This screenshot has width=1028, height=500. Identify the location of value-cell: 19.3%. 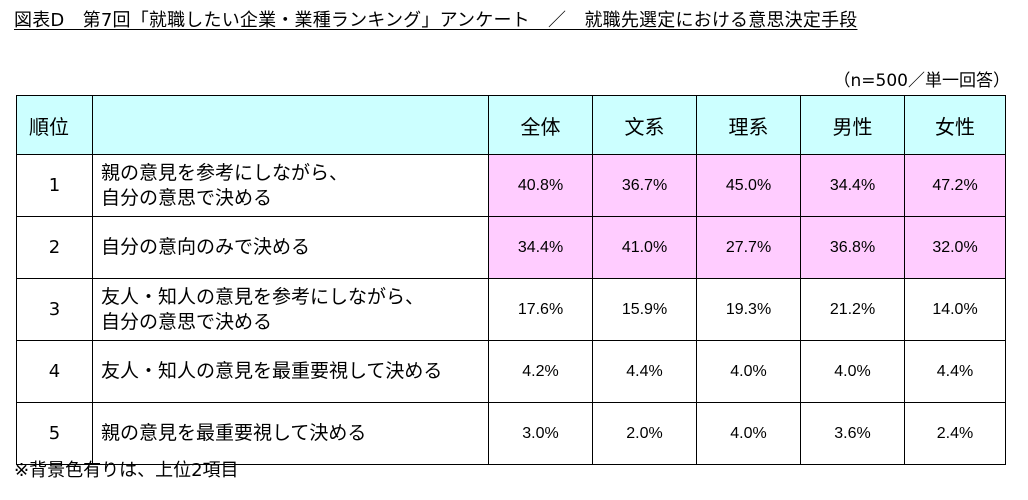
(748, 309).